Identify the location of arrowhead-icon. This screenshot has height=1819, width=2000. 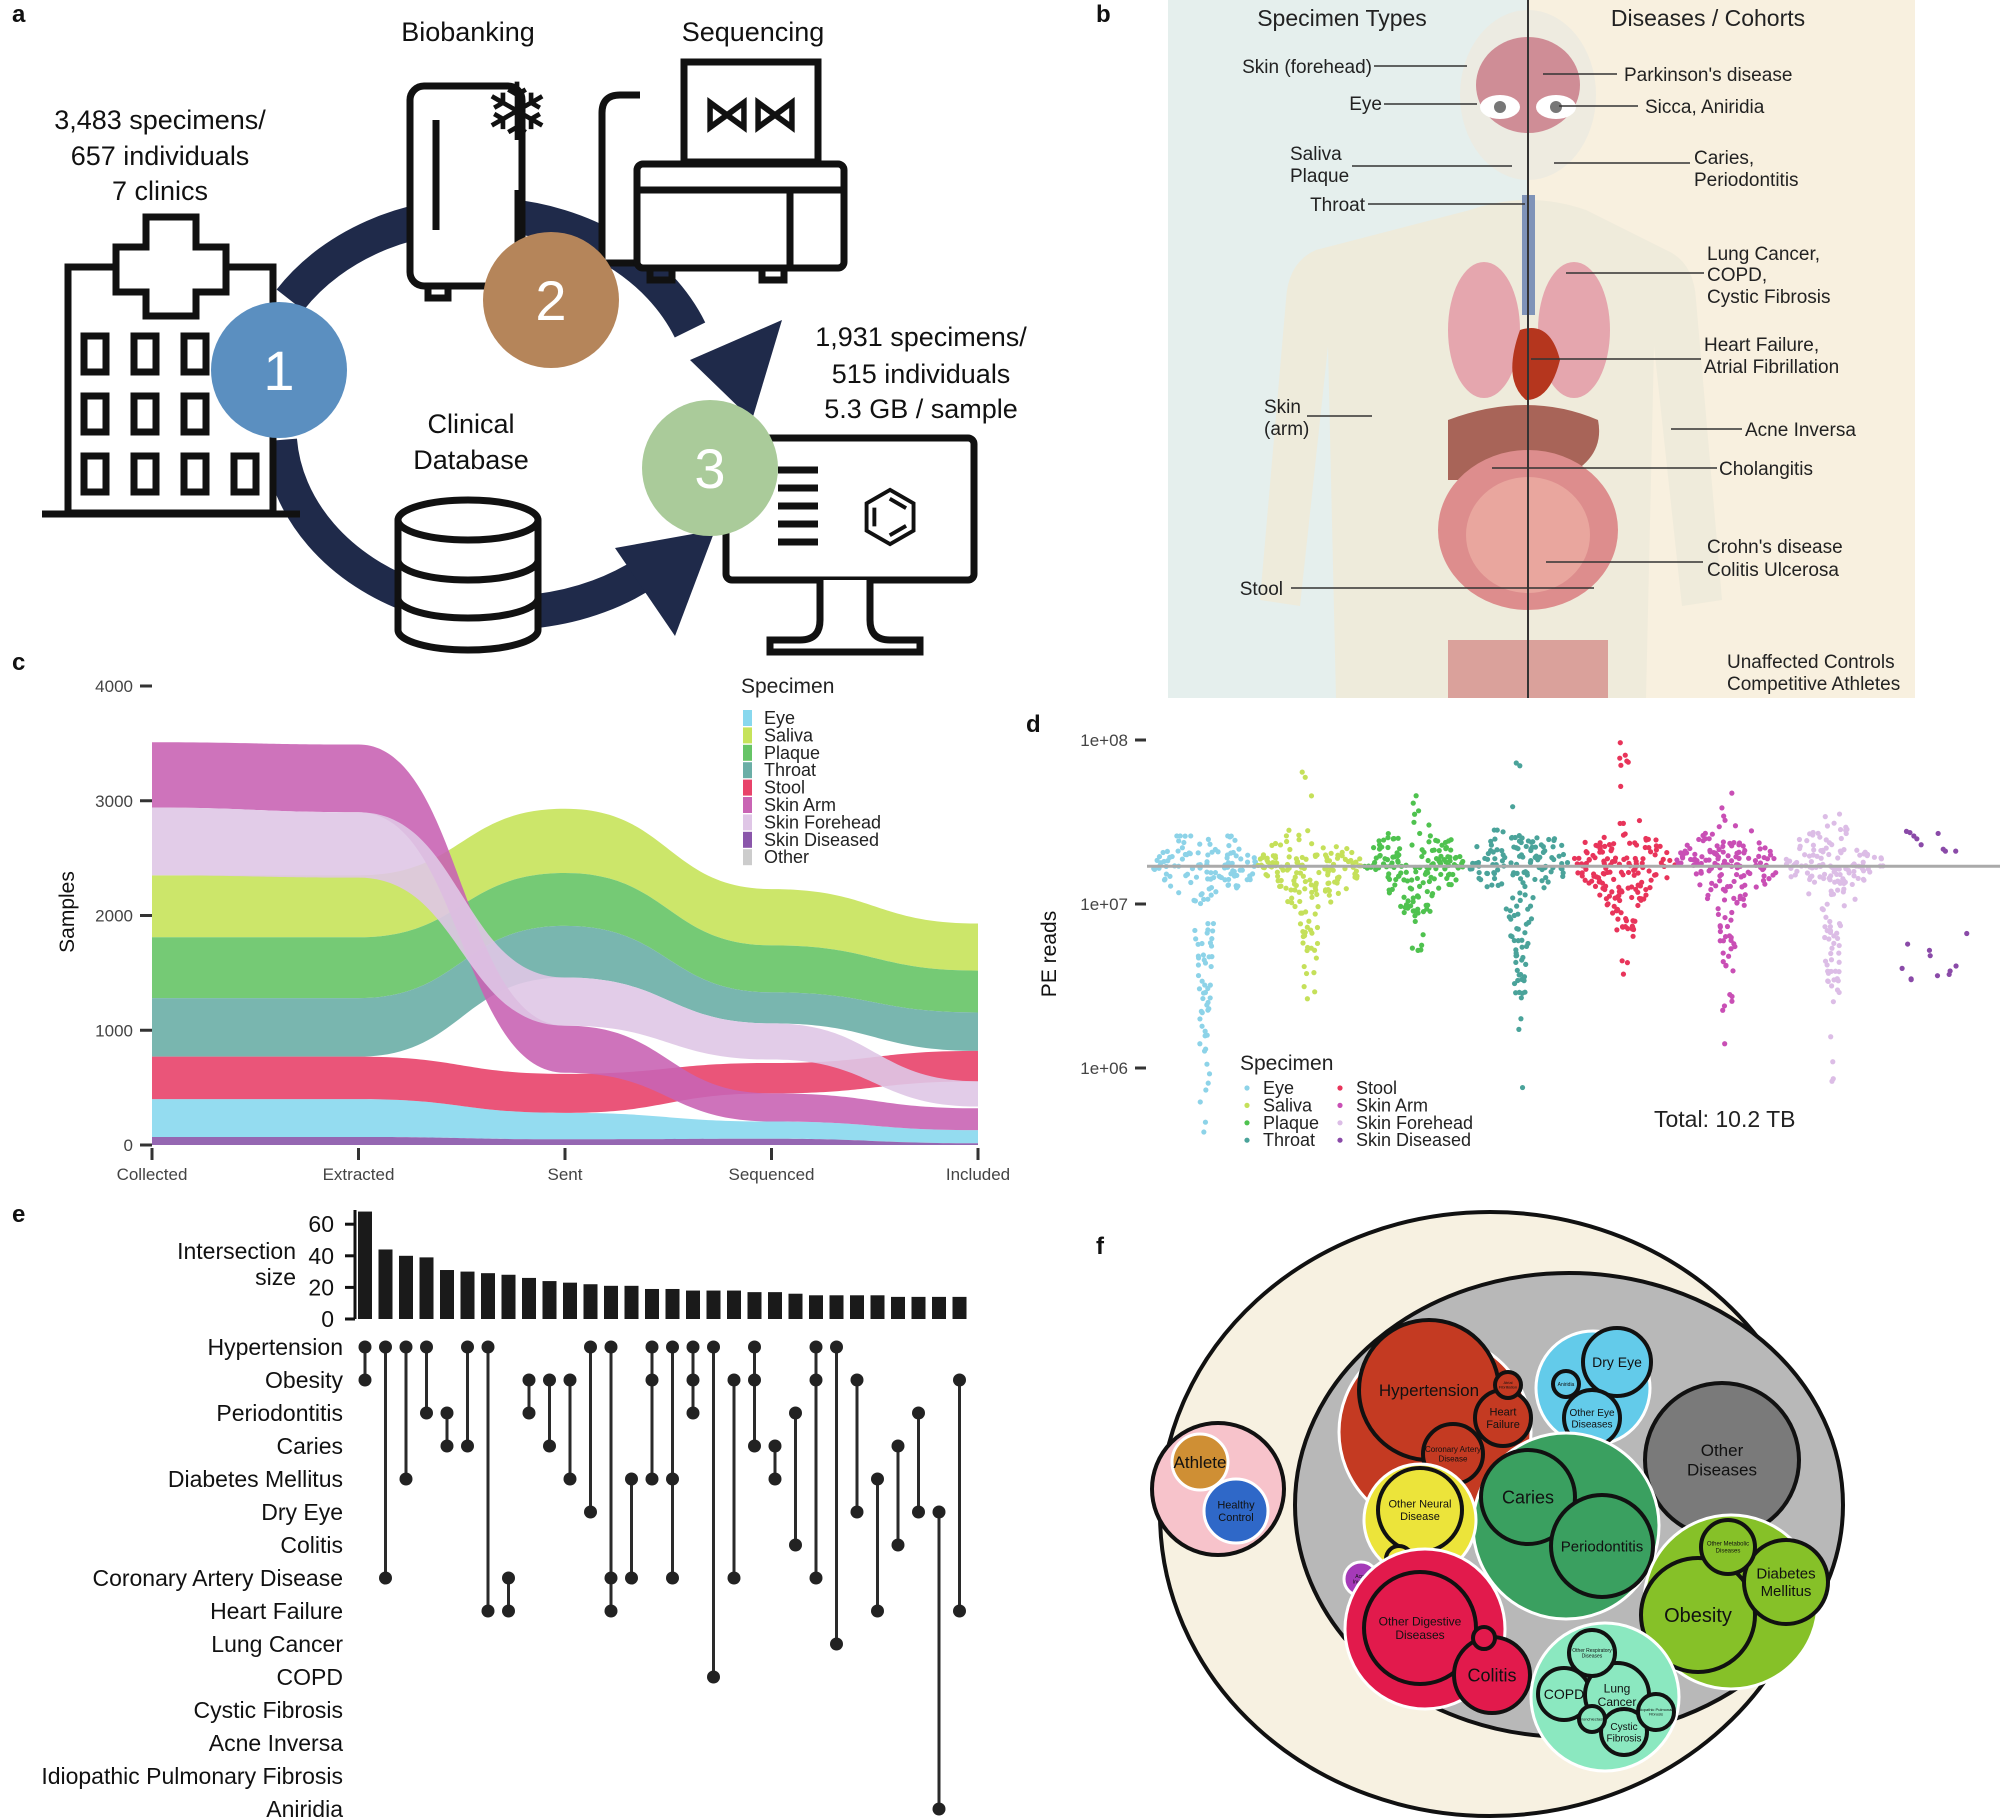
(736, 370).